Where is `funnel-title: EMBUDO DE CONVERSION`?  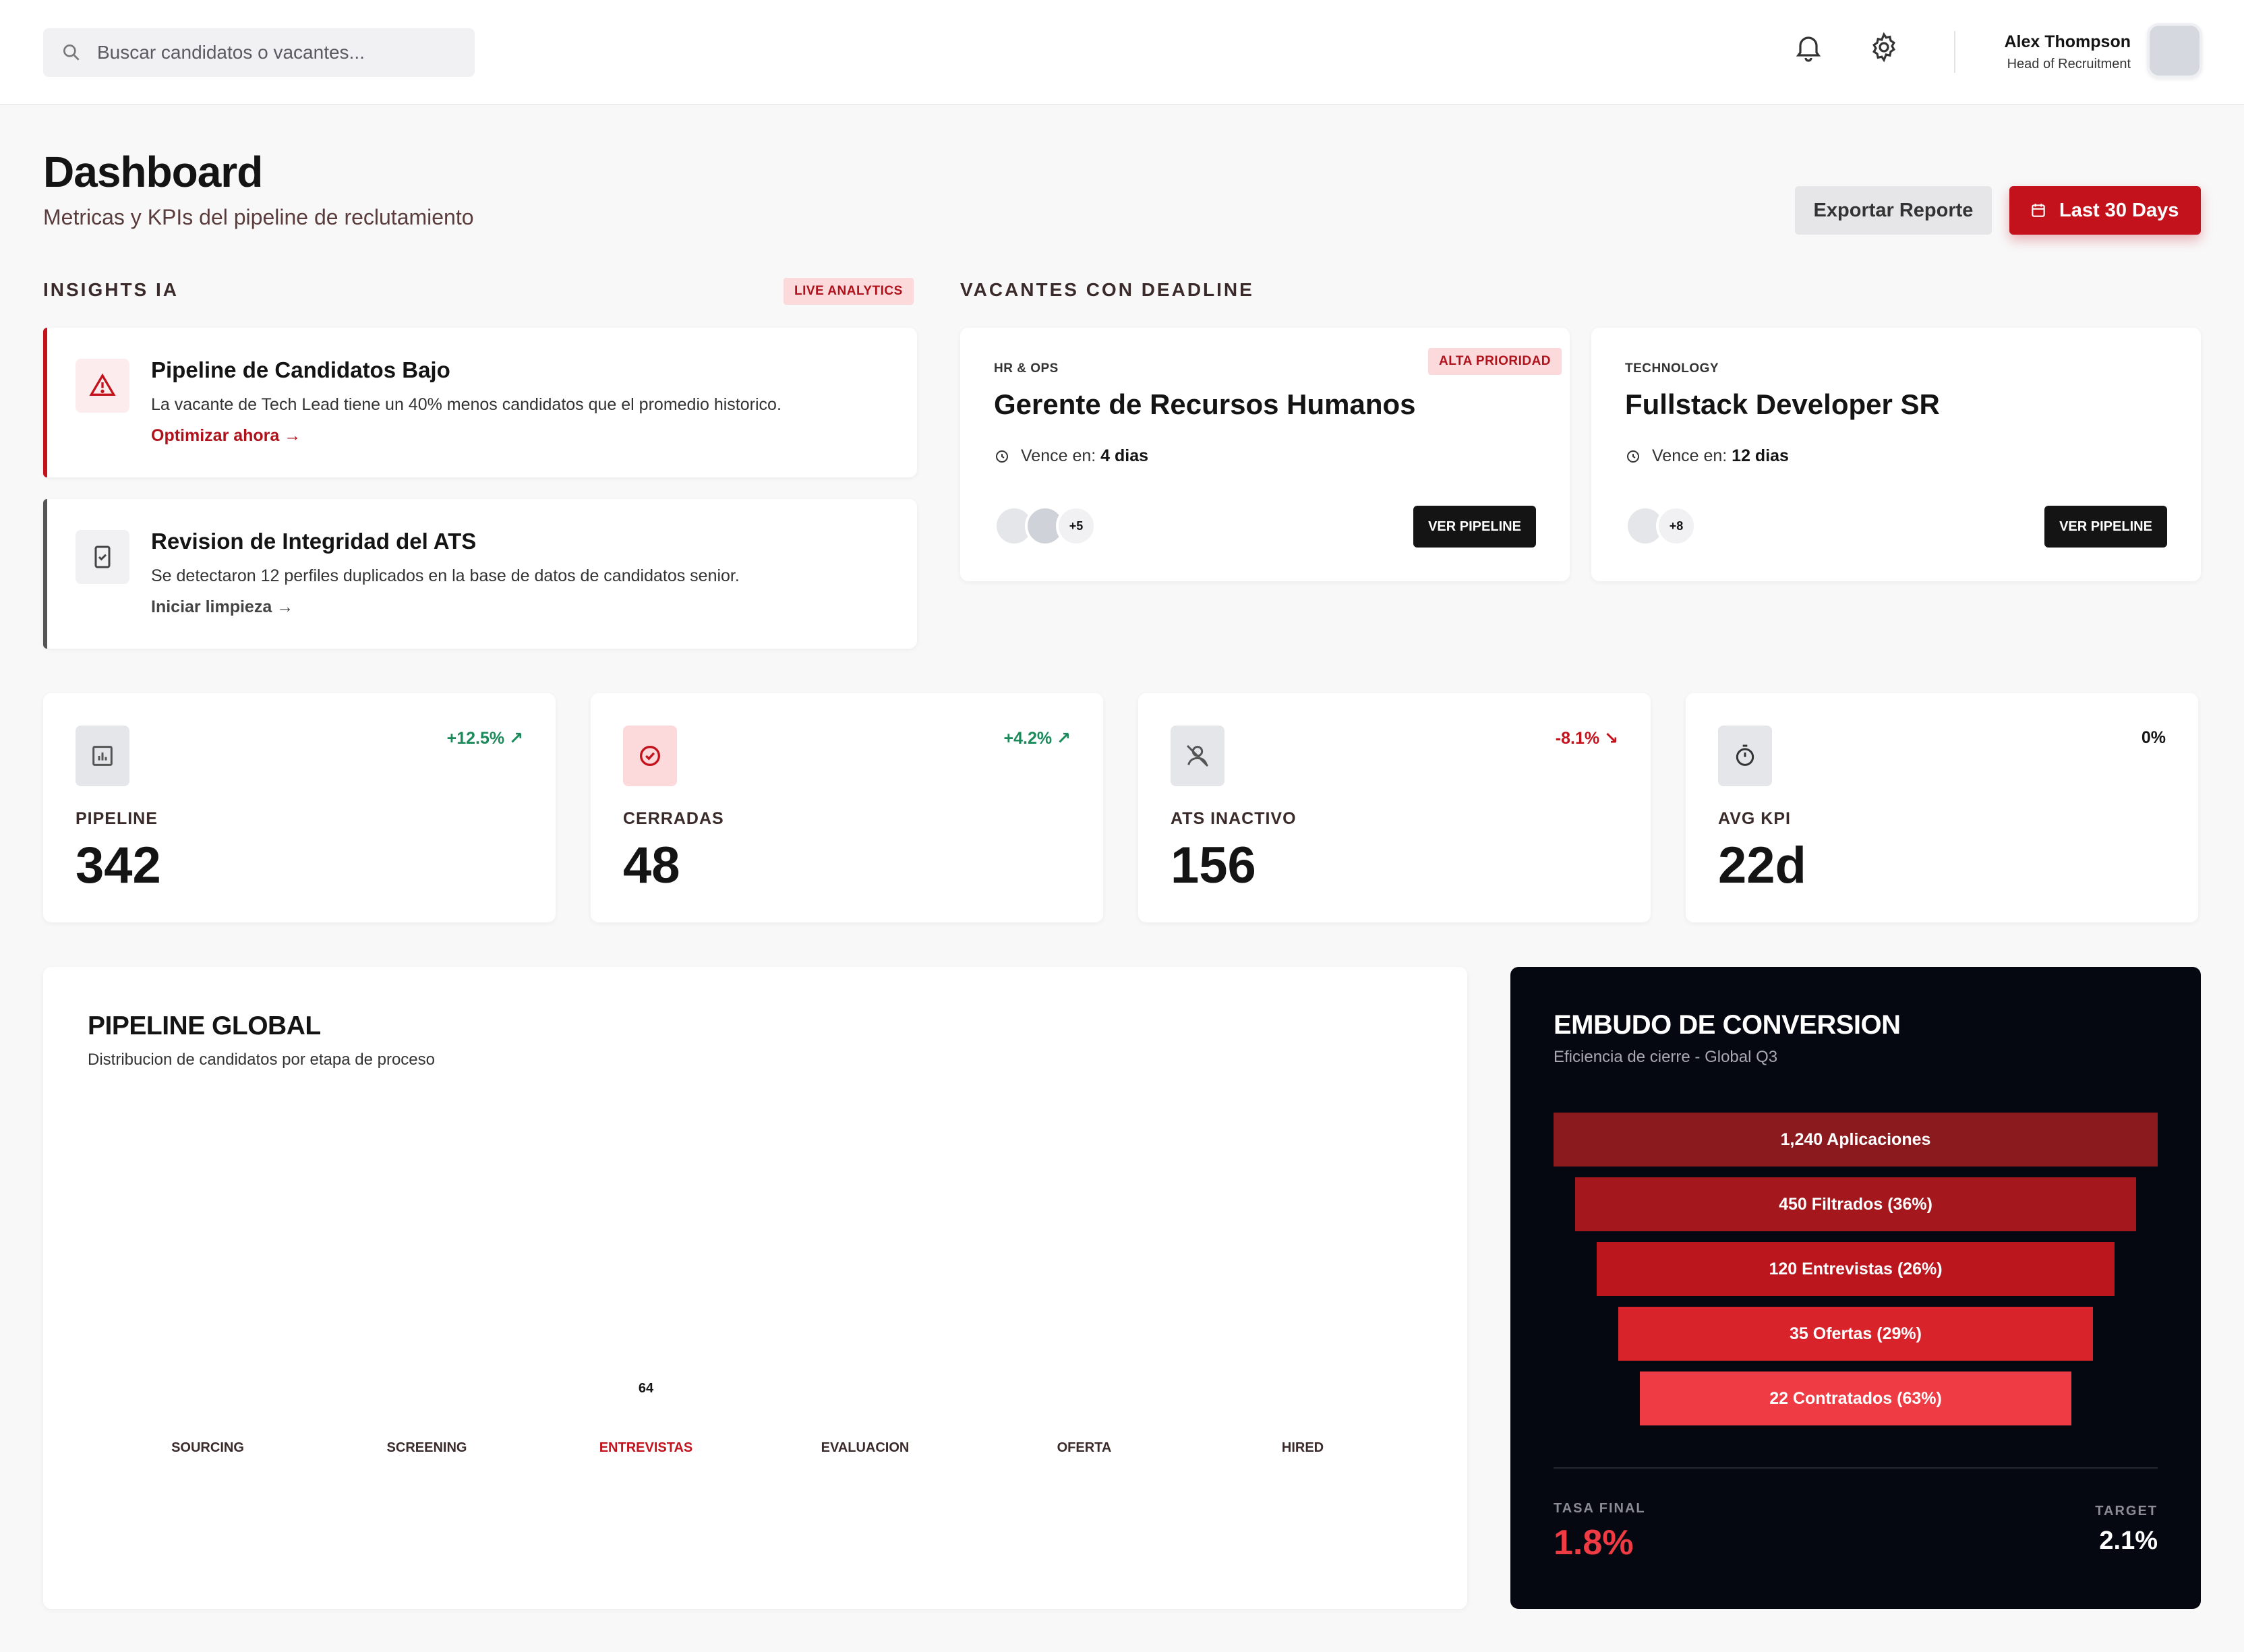 funnel-title: EMBUDO DE CONVERSION is located at coordinates (1727, 1025).